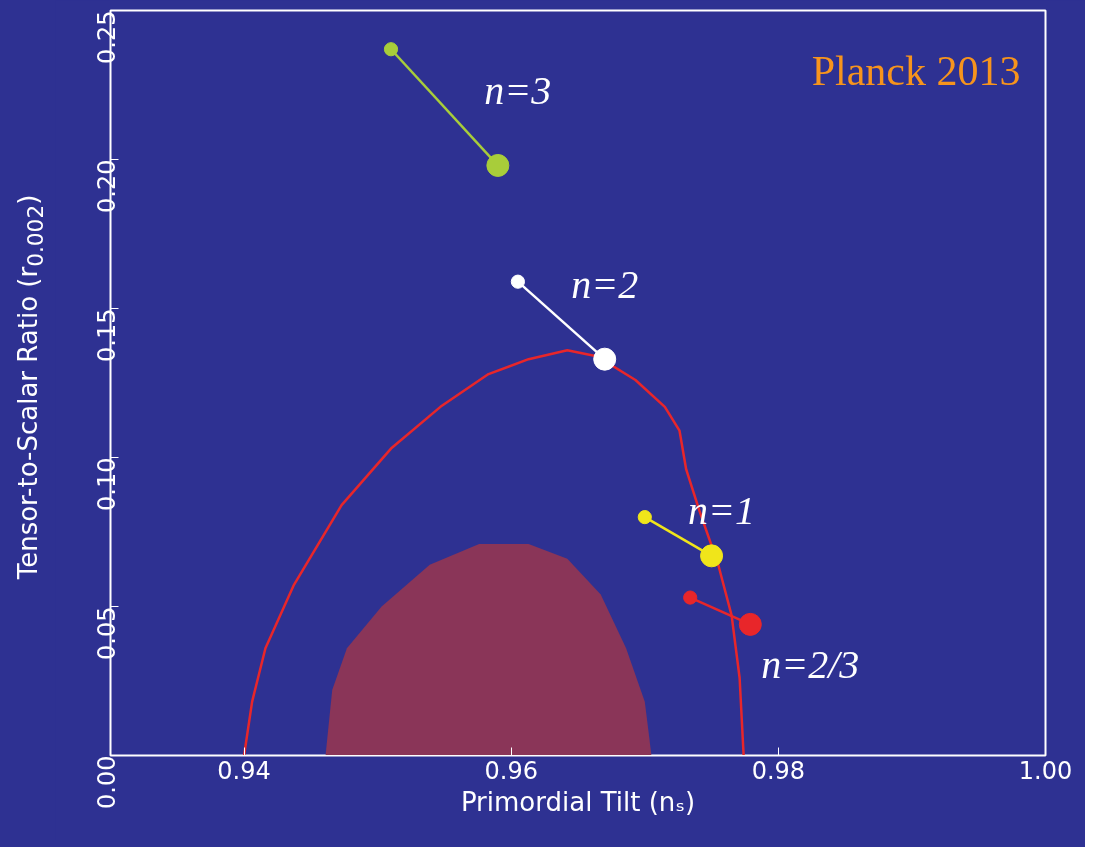  I want to click on x-tick-label: 1.00, so click(1045, 770).